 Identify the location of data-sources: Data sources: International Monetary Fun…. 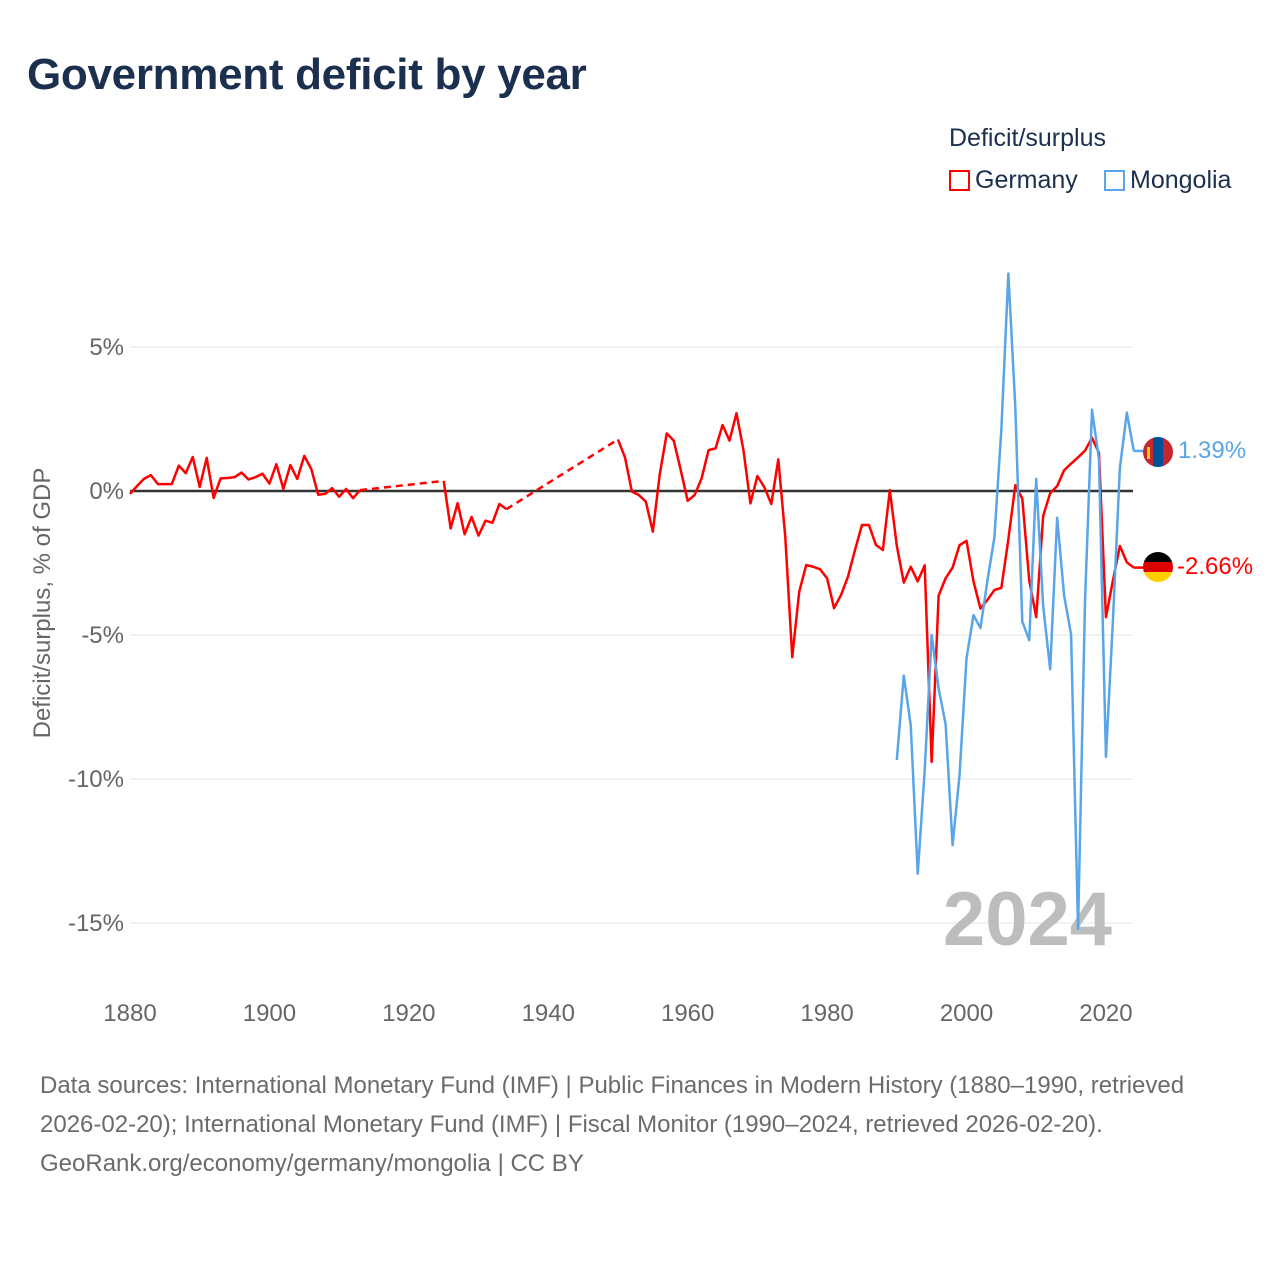
(612, 1105).